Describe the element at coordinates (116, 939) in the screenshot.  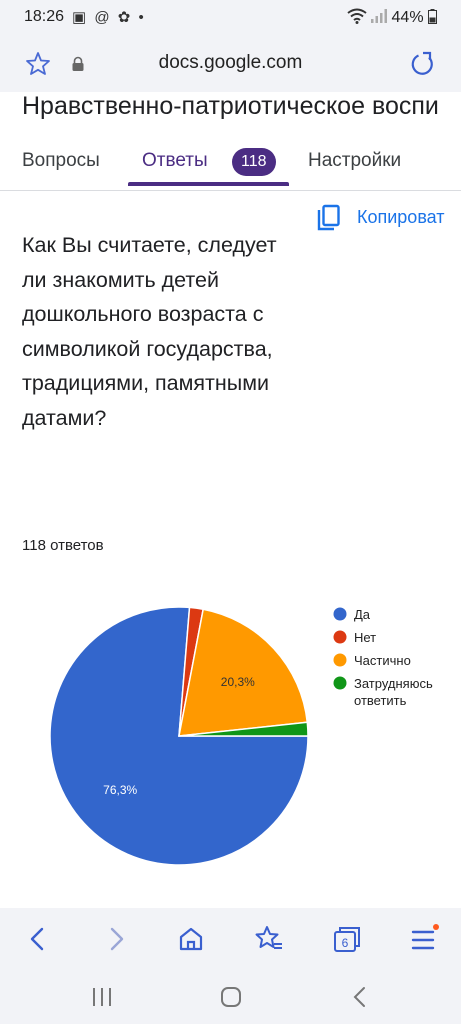
I see `forward-icon` at that location.